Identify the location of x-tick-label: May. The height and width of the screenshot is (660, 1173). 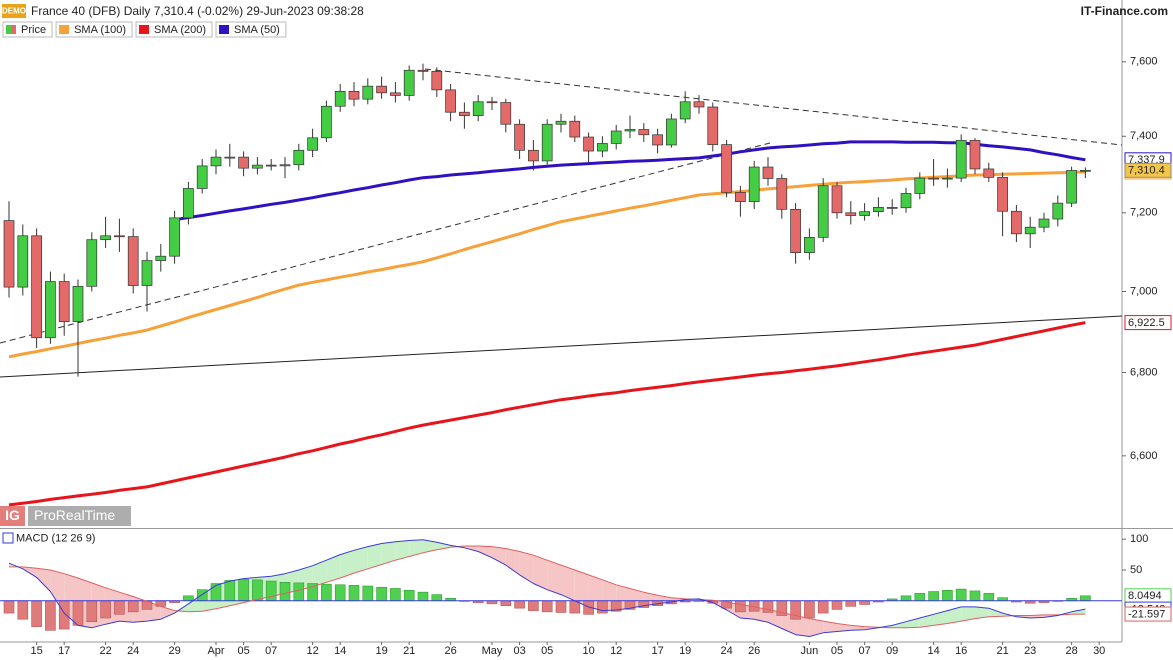
(492, 651).